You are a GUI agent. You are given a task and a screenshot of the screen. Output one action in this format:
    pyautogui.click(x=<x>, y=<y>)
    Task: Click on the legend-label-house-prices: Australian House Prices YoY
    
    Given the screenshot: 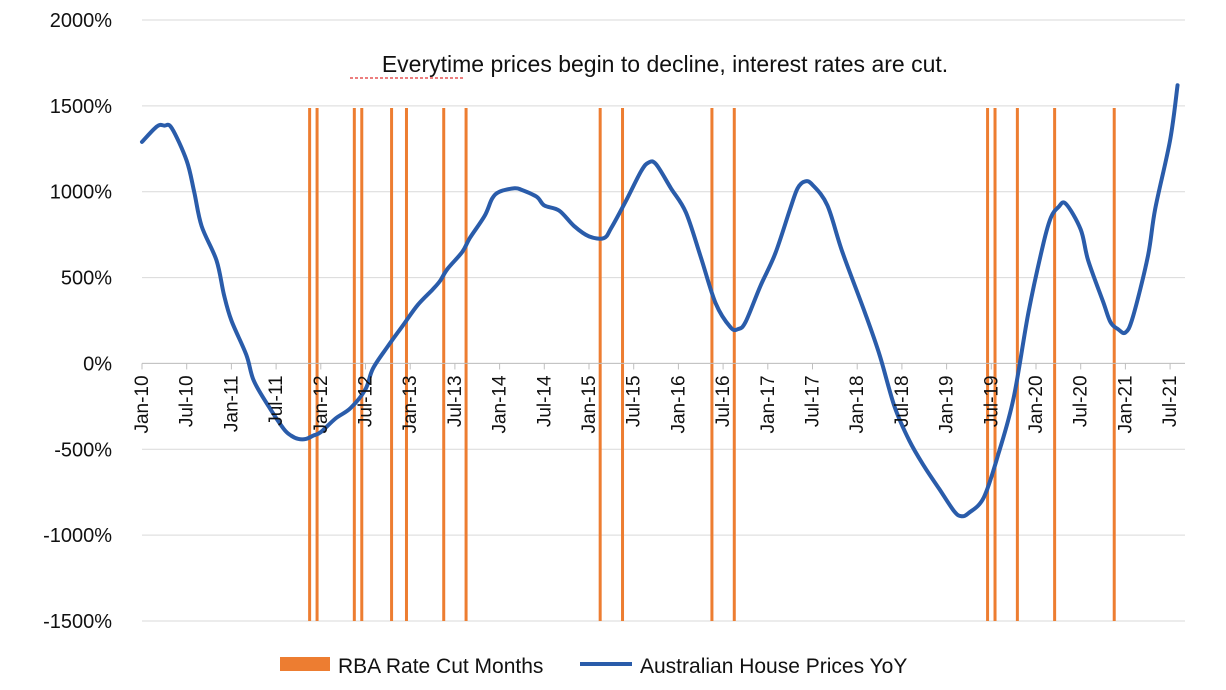 What is the action you would take?
    pyautogui.click(x=773, y=666)
    